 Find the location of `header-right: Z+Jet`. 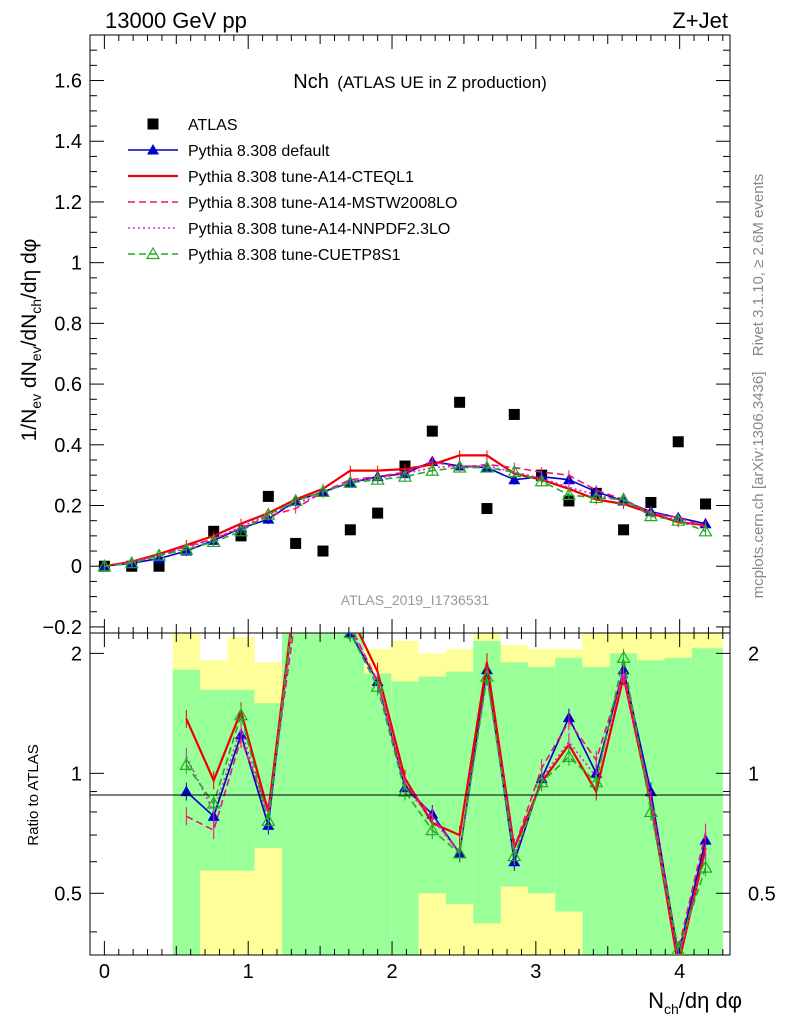

header-right: Z+Jet is located at coordinates (700, 20).